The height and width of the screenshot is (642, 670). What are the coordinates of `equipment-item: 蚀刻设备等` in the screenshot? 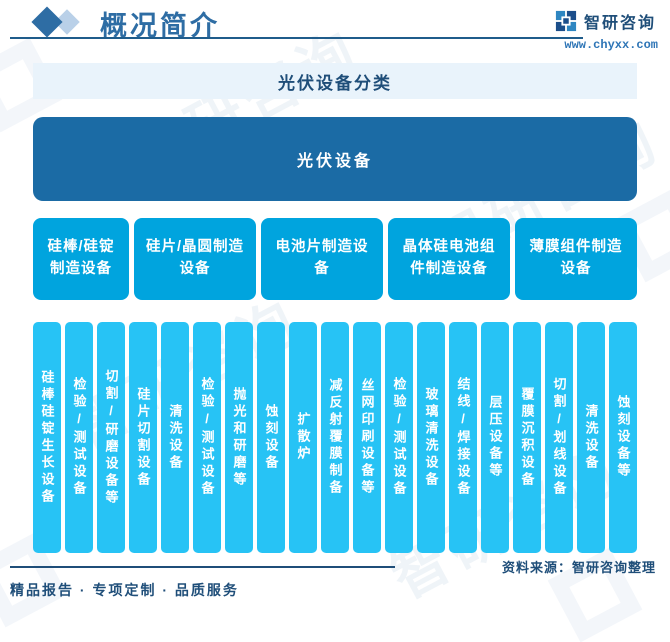 It's located at (623, 437).